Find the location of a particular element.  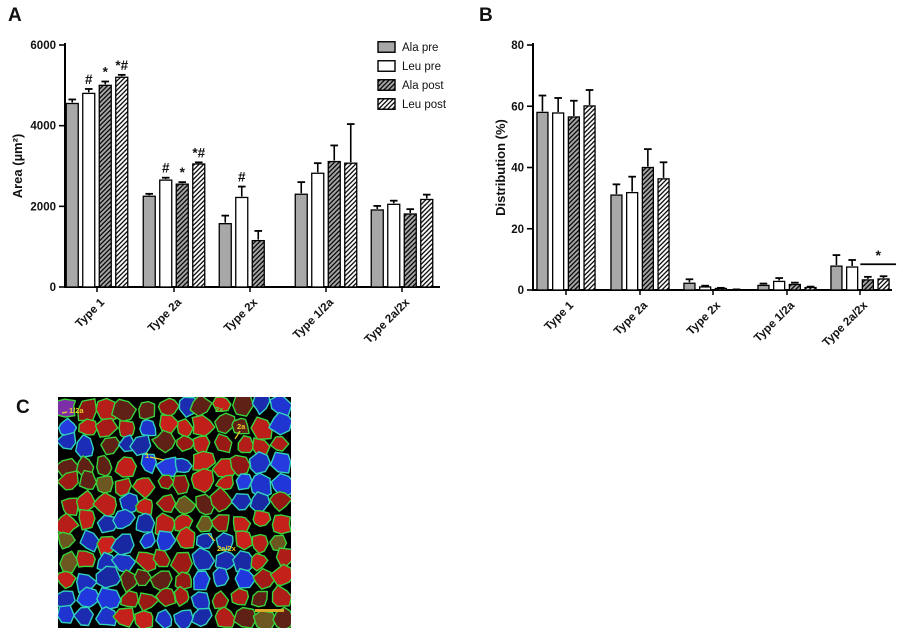

fiber-type-annotation: 2x is located at coordinates (219, 409).